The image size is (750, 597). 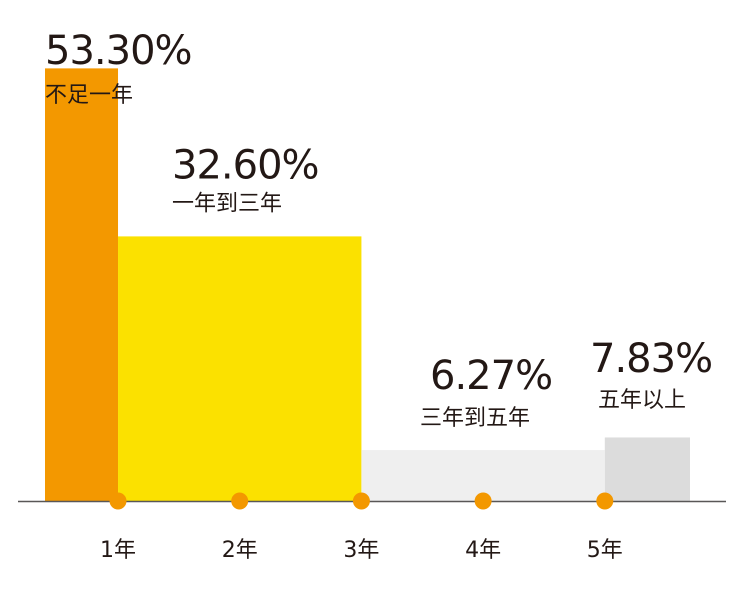 What do you see at coordinates (227, 203) in the screenshot?
I see `category-label-2: 一年到三年` at bounding box center [227, 203].